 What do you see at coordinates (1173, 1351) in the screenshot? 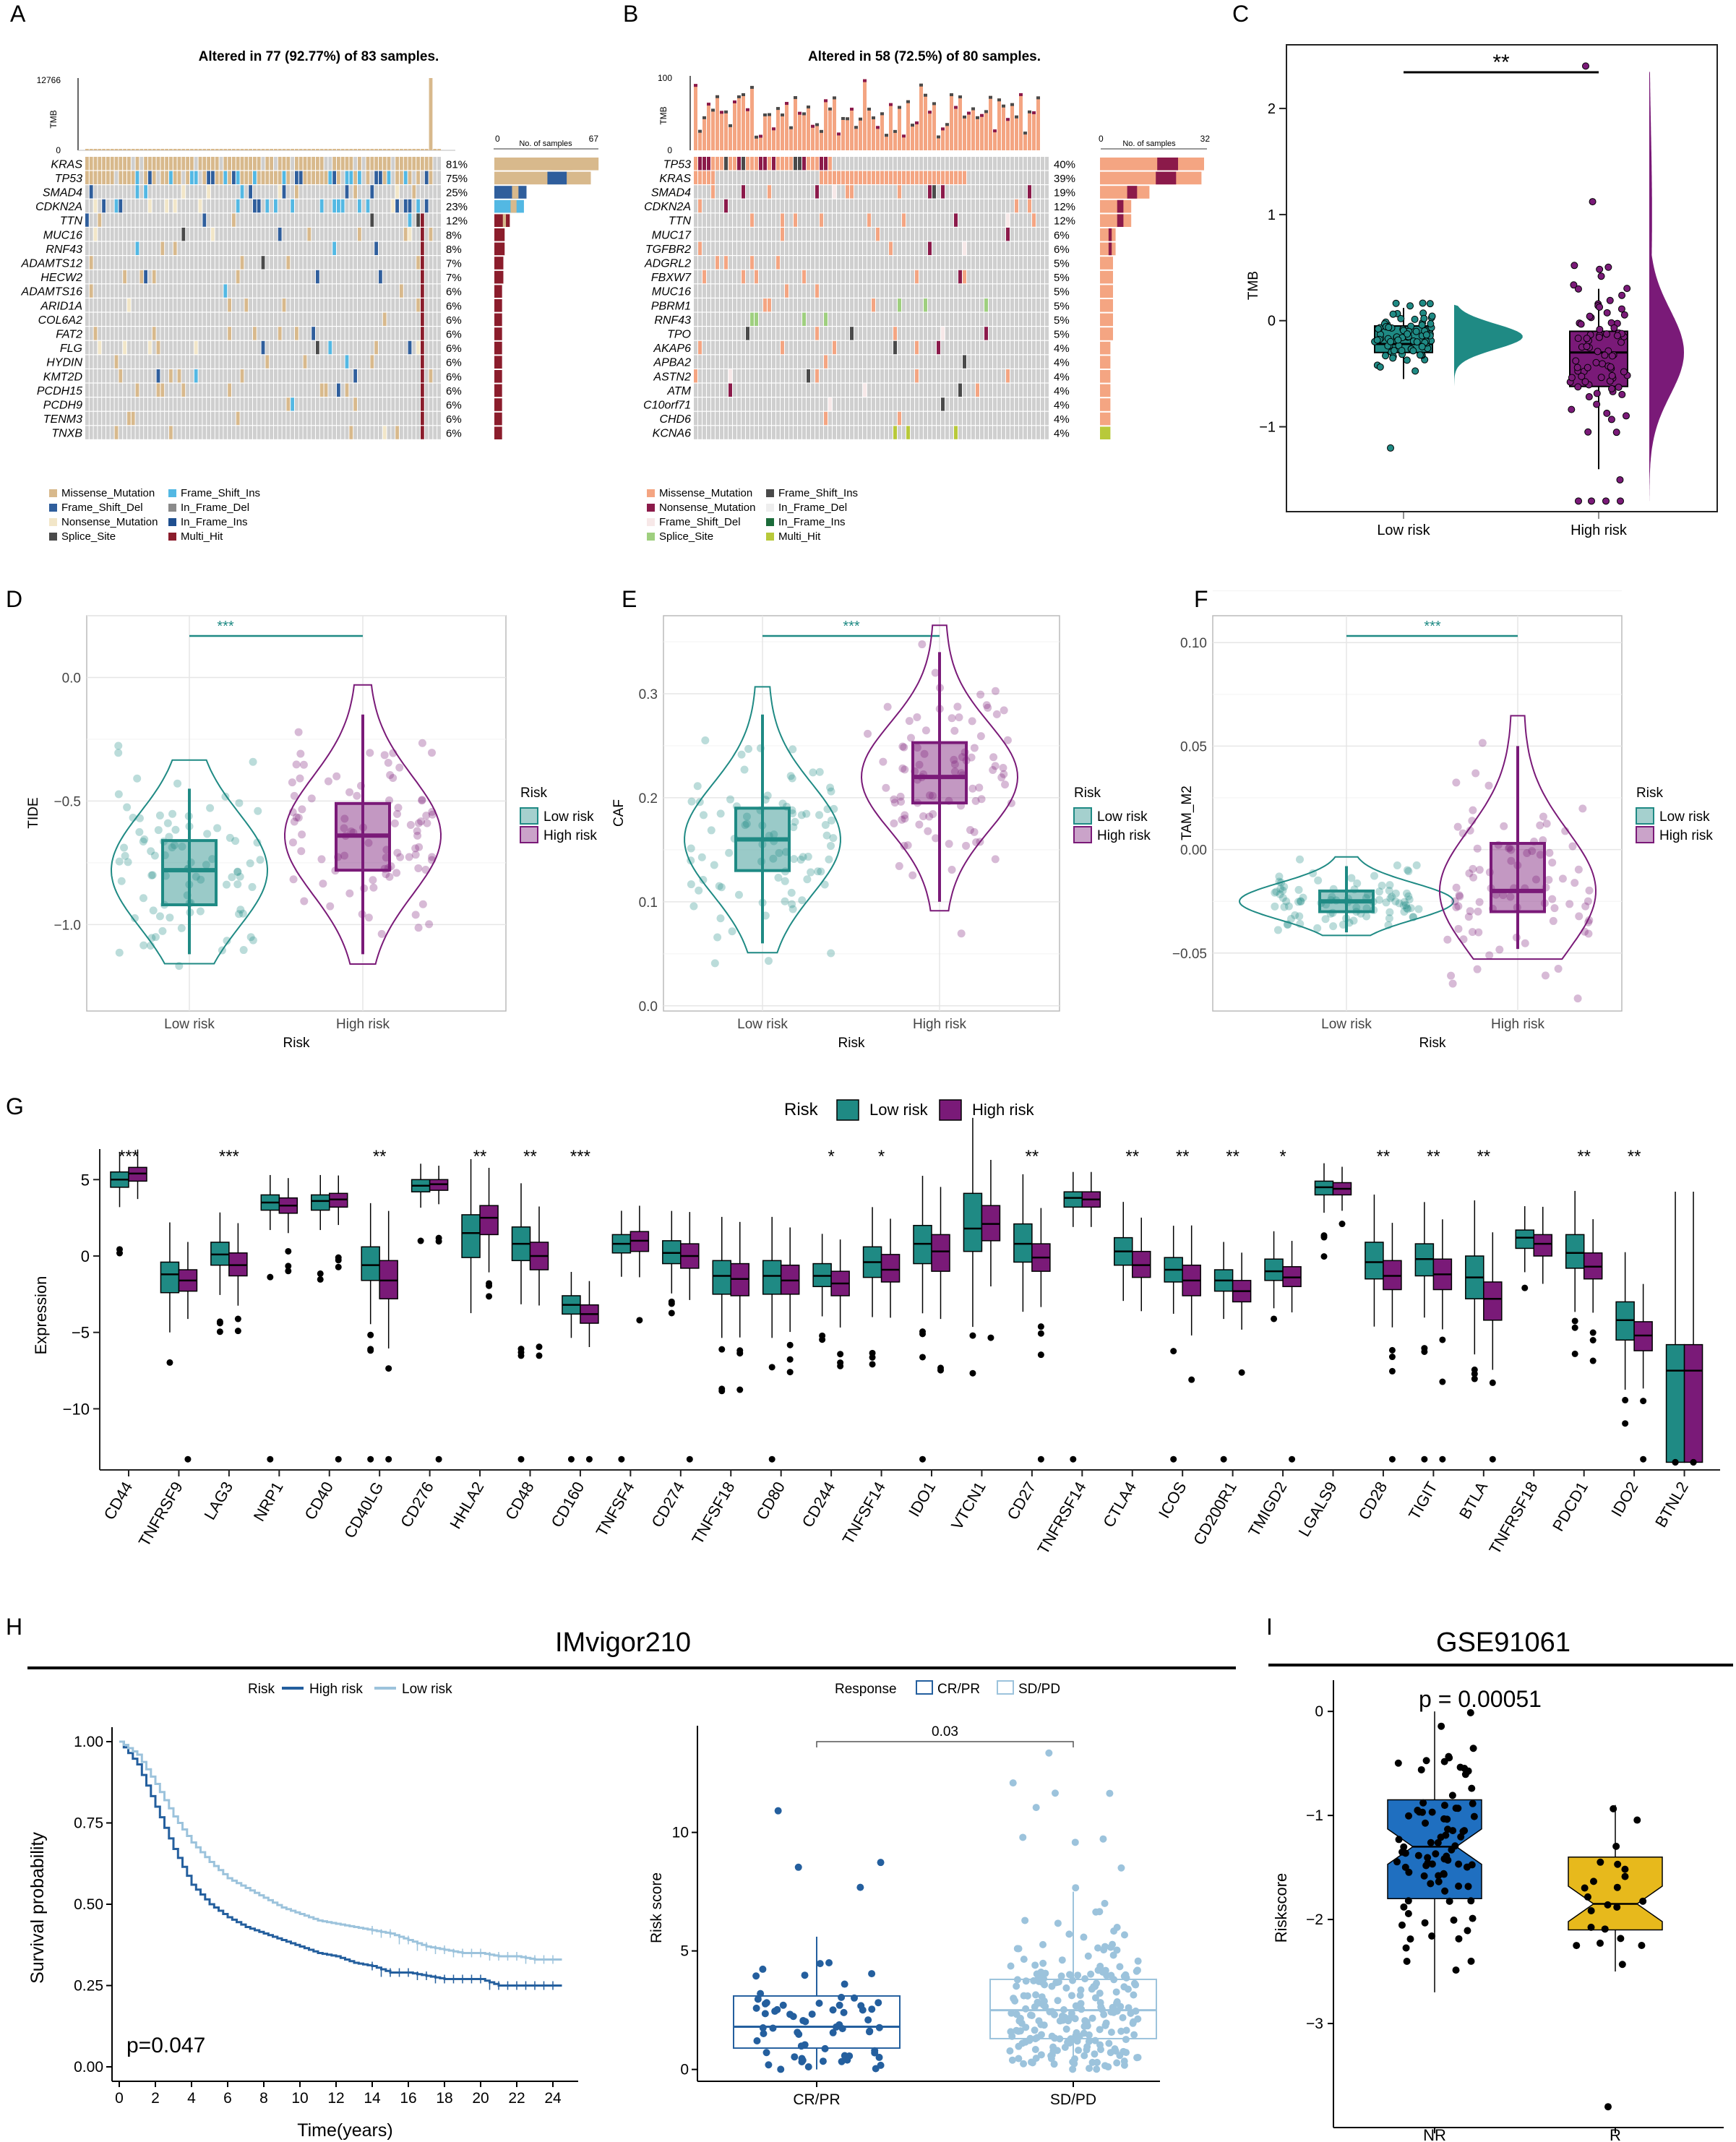
I see `outlier-point` at bounding box center [1173, 1351].